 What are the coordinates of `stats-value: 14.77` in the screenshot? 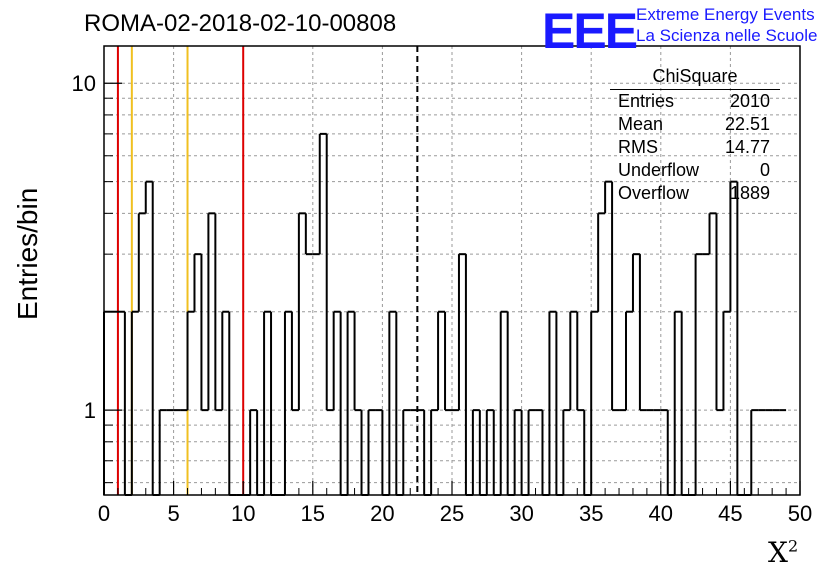 It's located at (747, 147).